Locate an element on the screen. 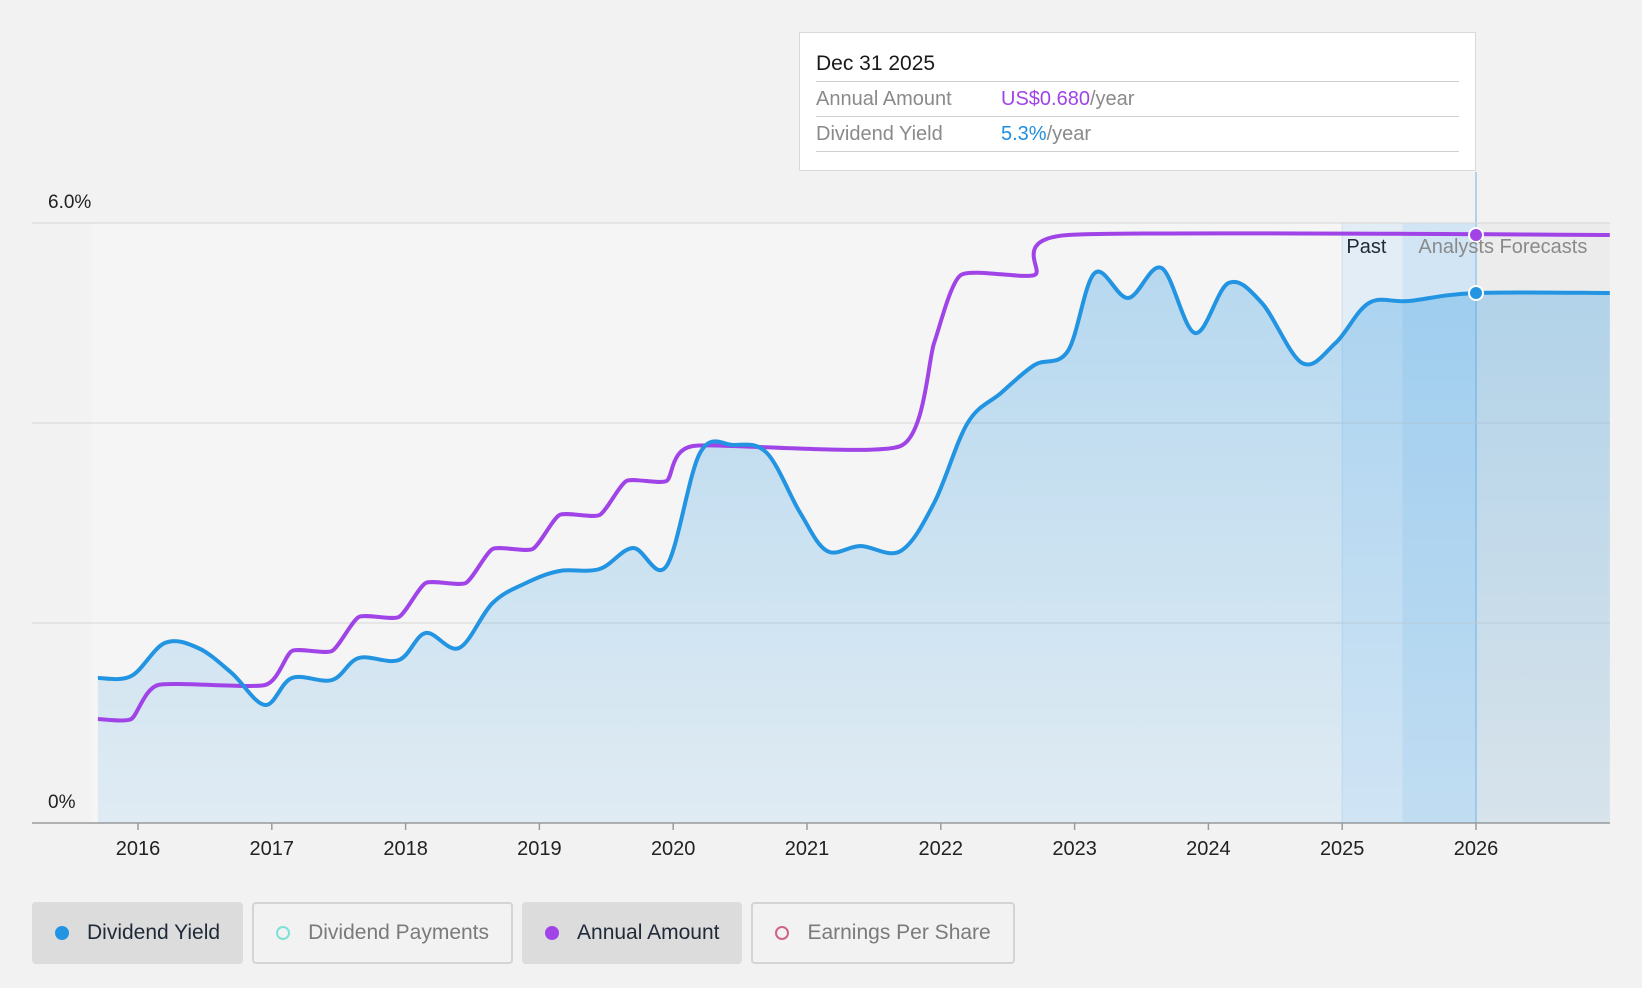 The image size is (1642, 988). legend-dividend-yield-button: Dividend Yield is located at coordinates (138, 933).